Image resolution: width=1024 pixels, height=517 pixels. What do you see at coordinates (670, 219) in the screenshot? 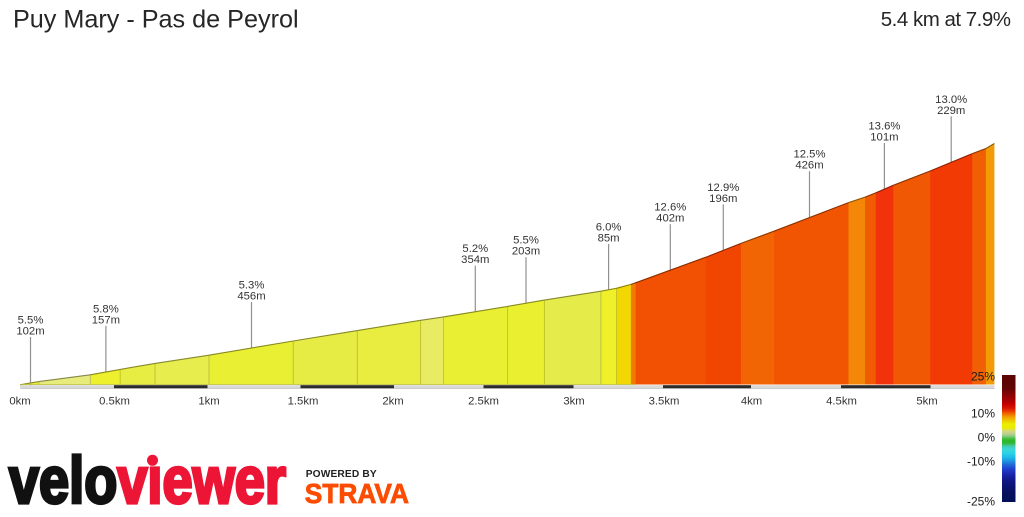
I see `svg-text: 402m` at bounding box center [670, 219].